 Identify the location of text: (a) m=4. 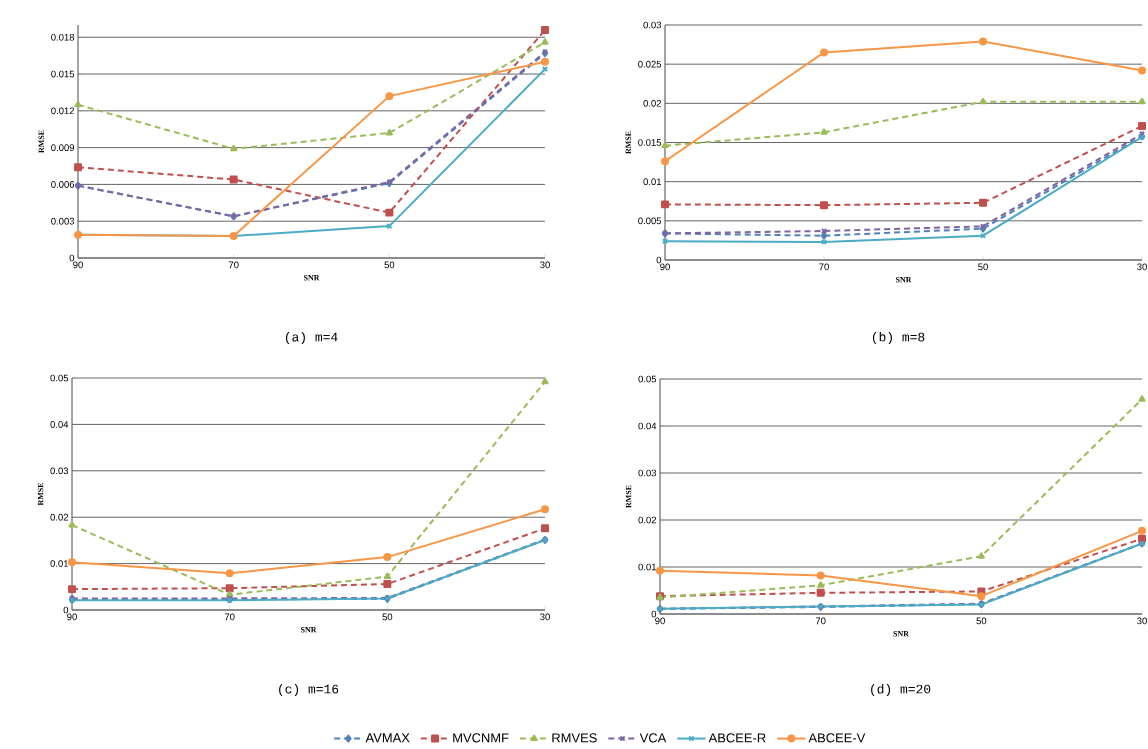
(311, 338).